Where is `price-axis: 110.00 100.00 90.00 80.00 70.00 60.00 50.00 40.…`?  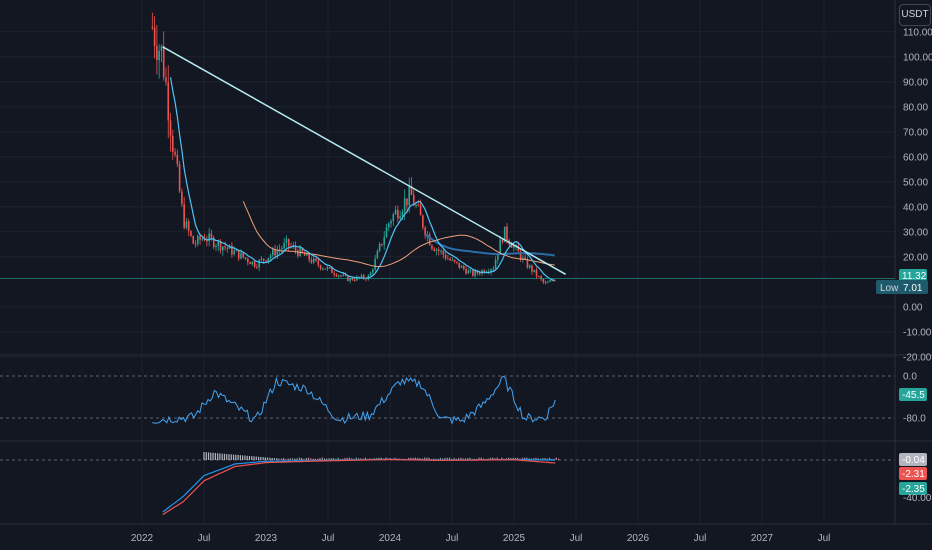
price-axis: 110.00 100.00 90.00 80.00 70.00 60.00 50.00 40.… is located at coordinates (917, 195).